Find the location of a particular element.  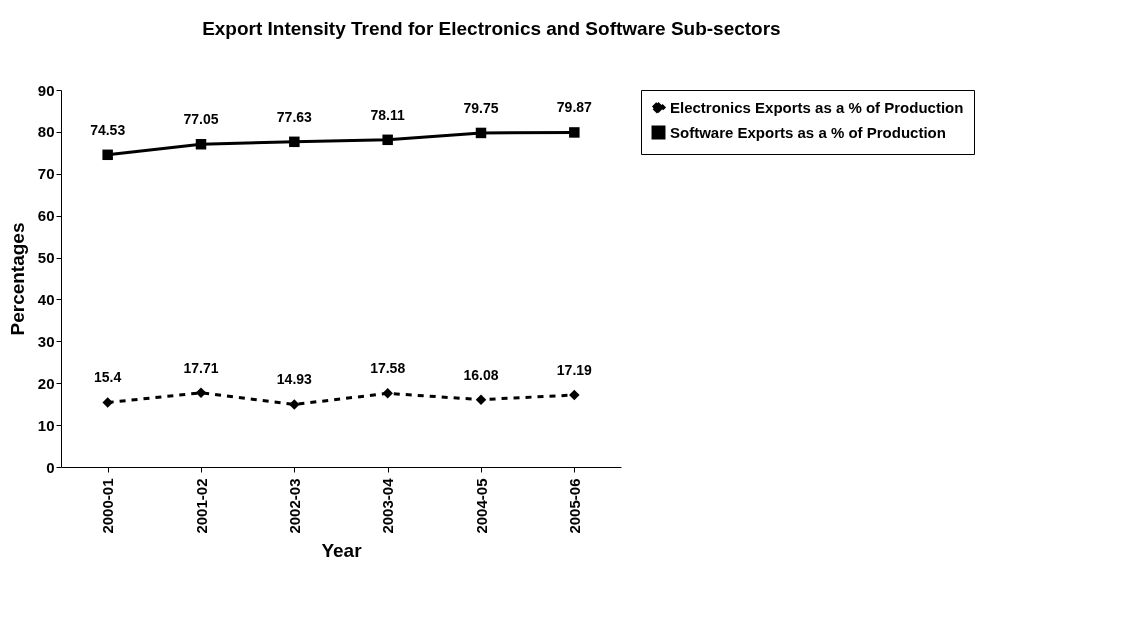

y-tick-label: 80 is located at coordinates (46, 132).